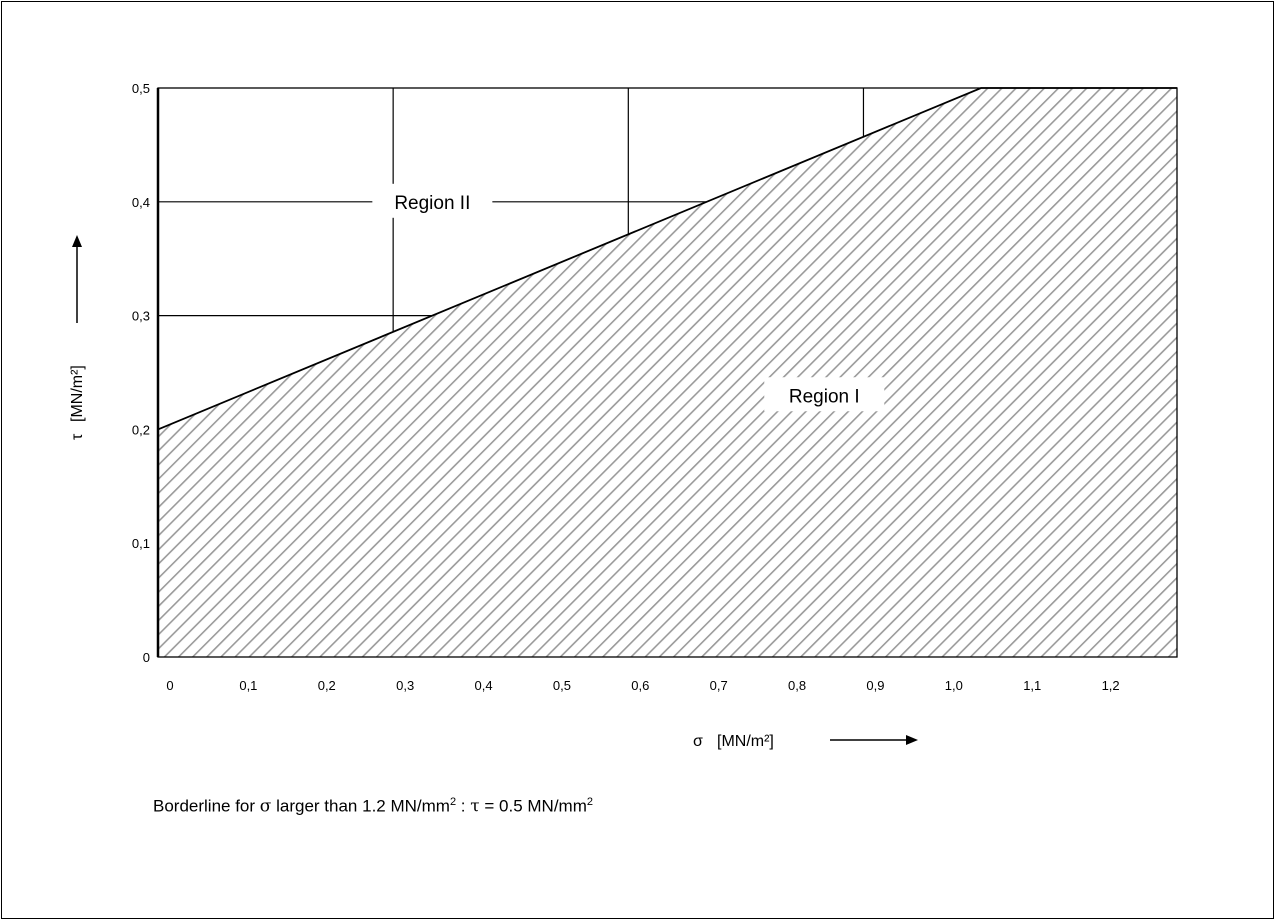 This screenshot has width=1277, height=922. Describe the element at coordinates (483, 685) in the screenshot. I see `x-tick-label: 0,4` at that location.